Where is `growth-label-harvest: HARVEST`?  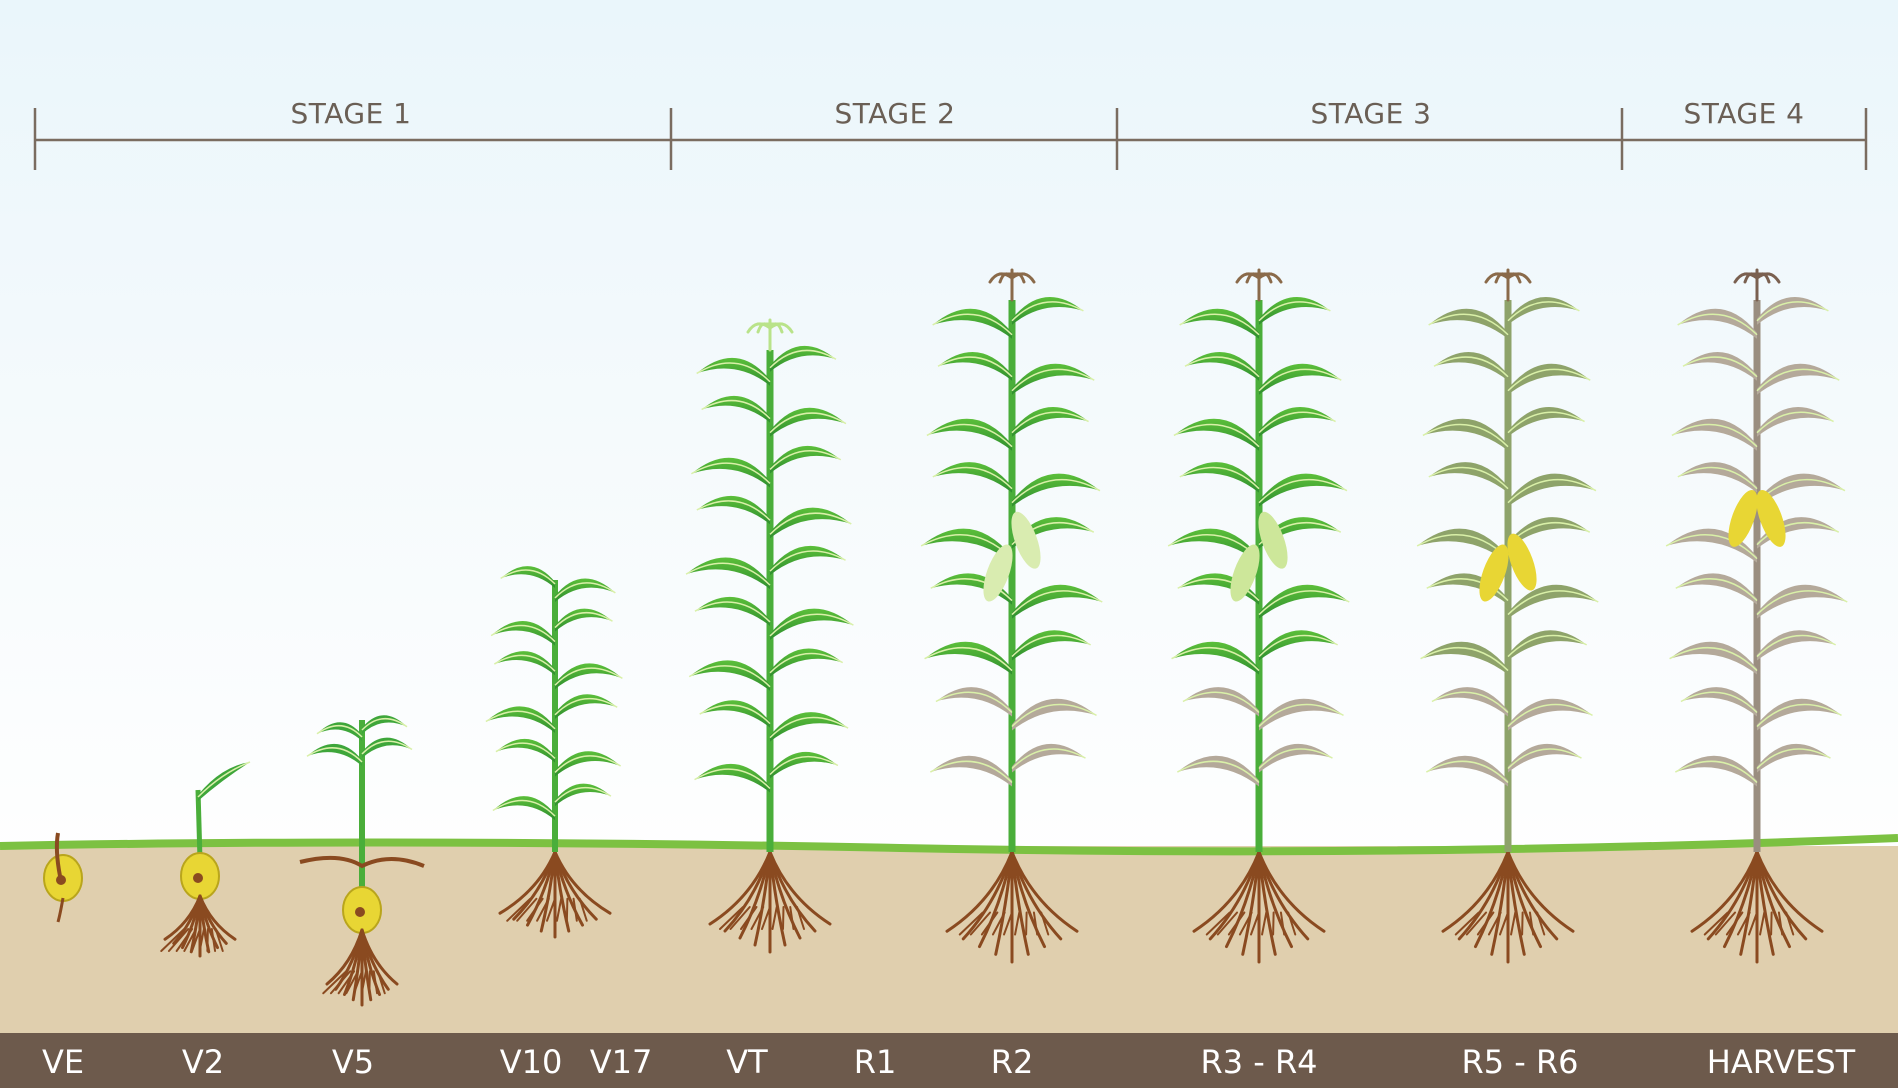
growth-label-harvest: HARVEST is located at coordinates (1781, 1062).